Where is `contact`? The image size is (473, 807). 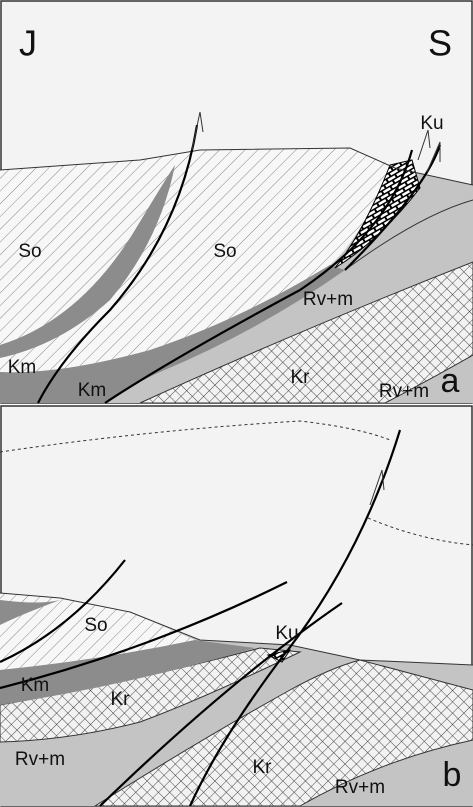 contact is located at coordinates (408, 235).